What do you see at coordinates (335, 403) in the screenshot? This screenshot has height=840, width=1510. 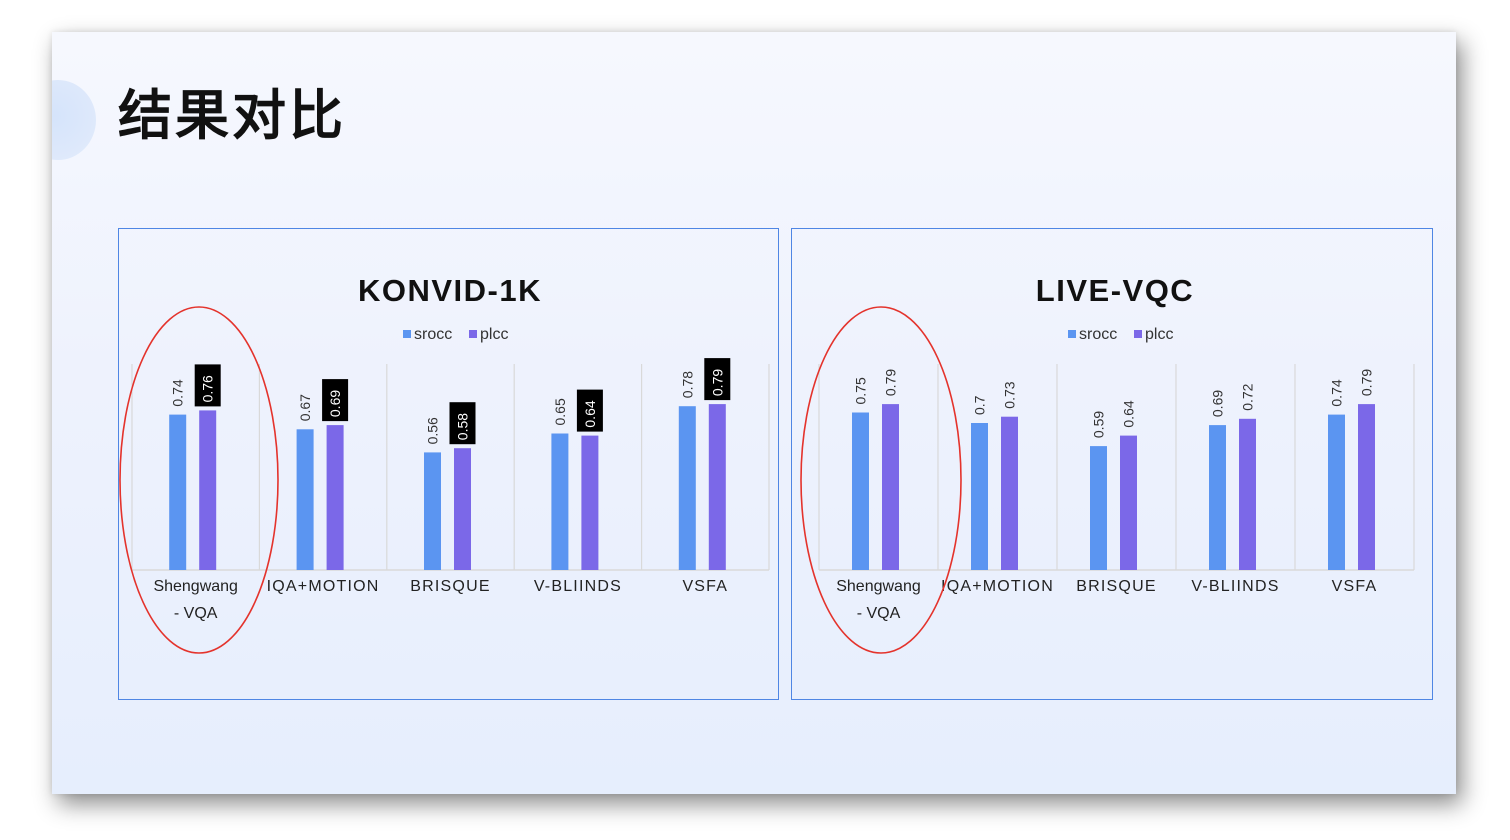 I see `value-label-plcc-iqa-motion: 0.69` at bounding box center [335, 403].